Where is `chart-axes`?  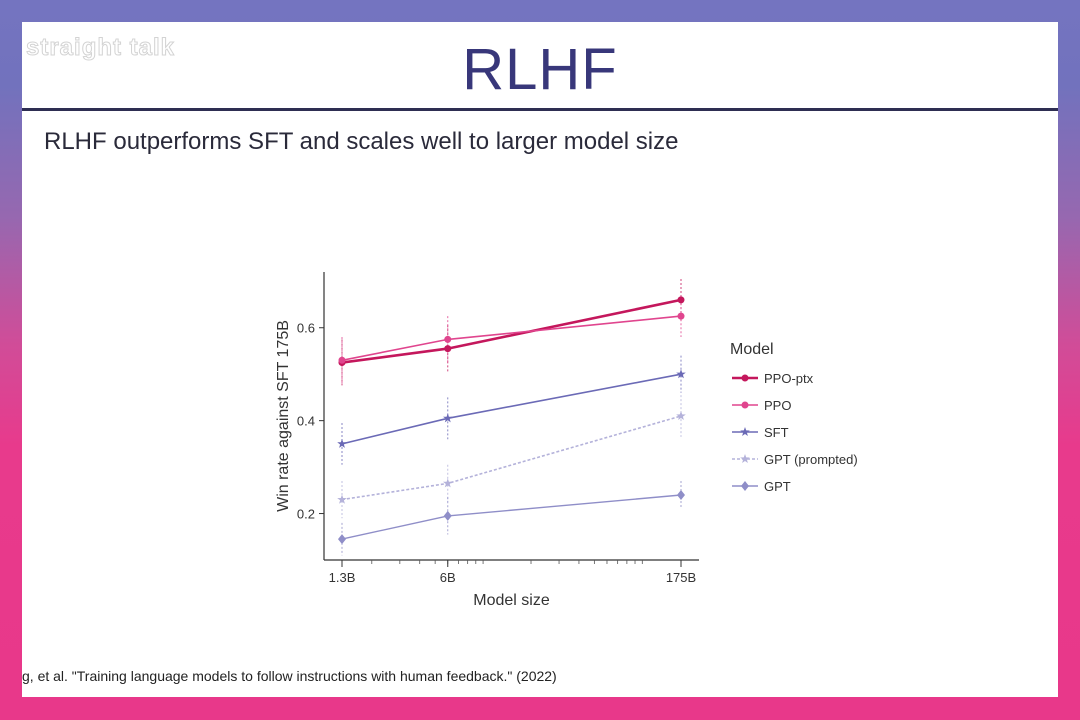 chart-axes is located at coordinates (511, 416).